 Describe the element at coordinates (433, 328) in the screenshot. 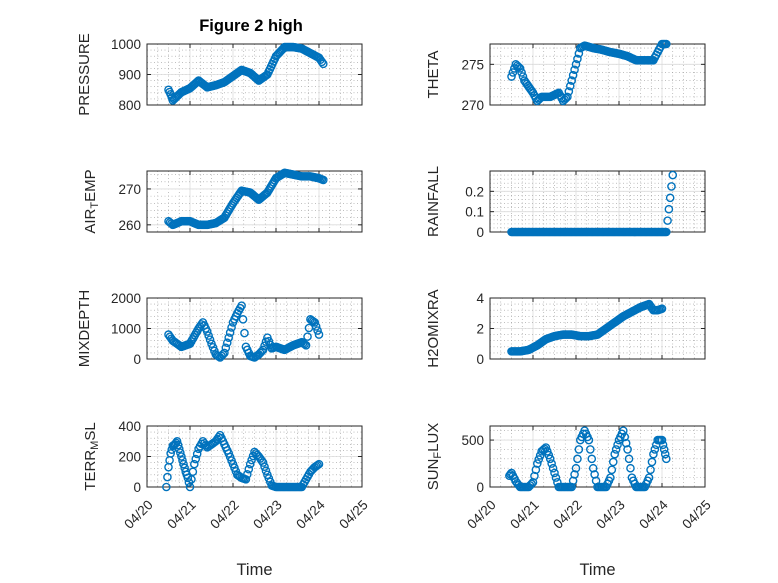

I see `y-axis-label: H2OMIXRA` at that location.